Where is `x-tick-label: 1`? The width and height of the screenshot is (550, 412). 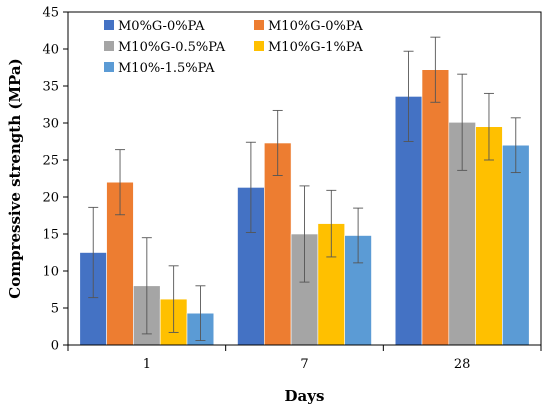 x-tick-label: 1 is located at coordinates (147, 364).